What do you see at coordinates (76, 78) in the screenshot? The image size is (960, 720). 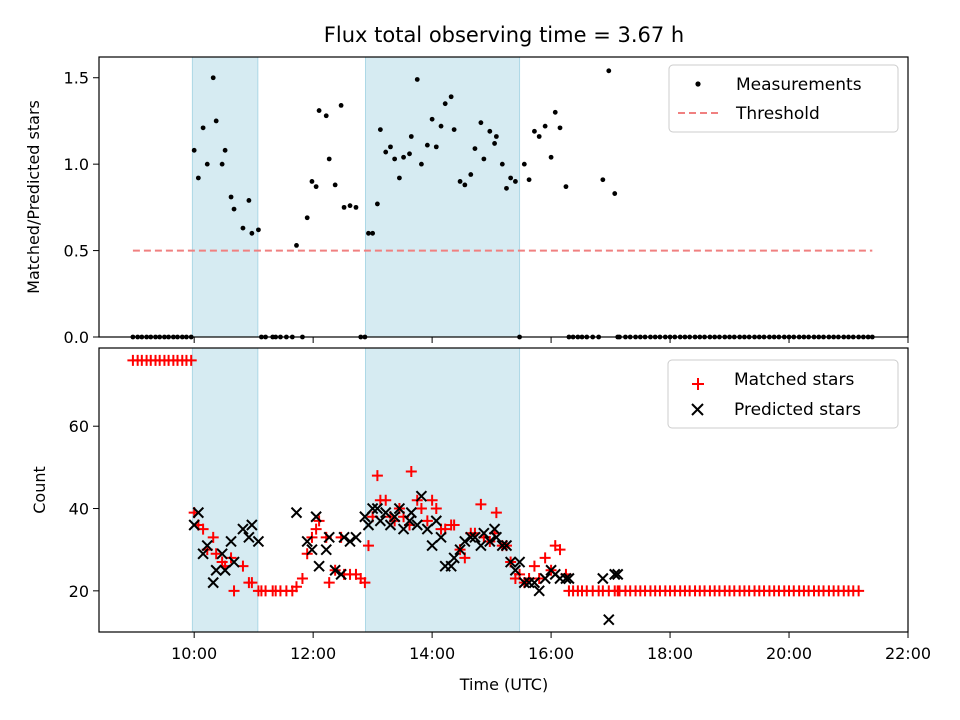 I see `top-y-tick-label: 1.5` at bounding box center [76, 78].